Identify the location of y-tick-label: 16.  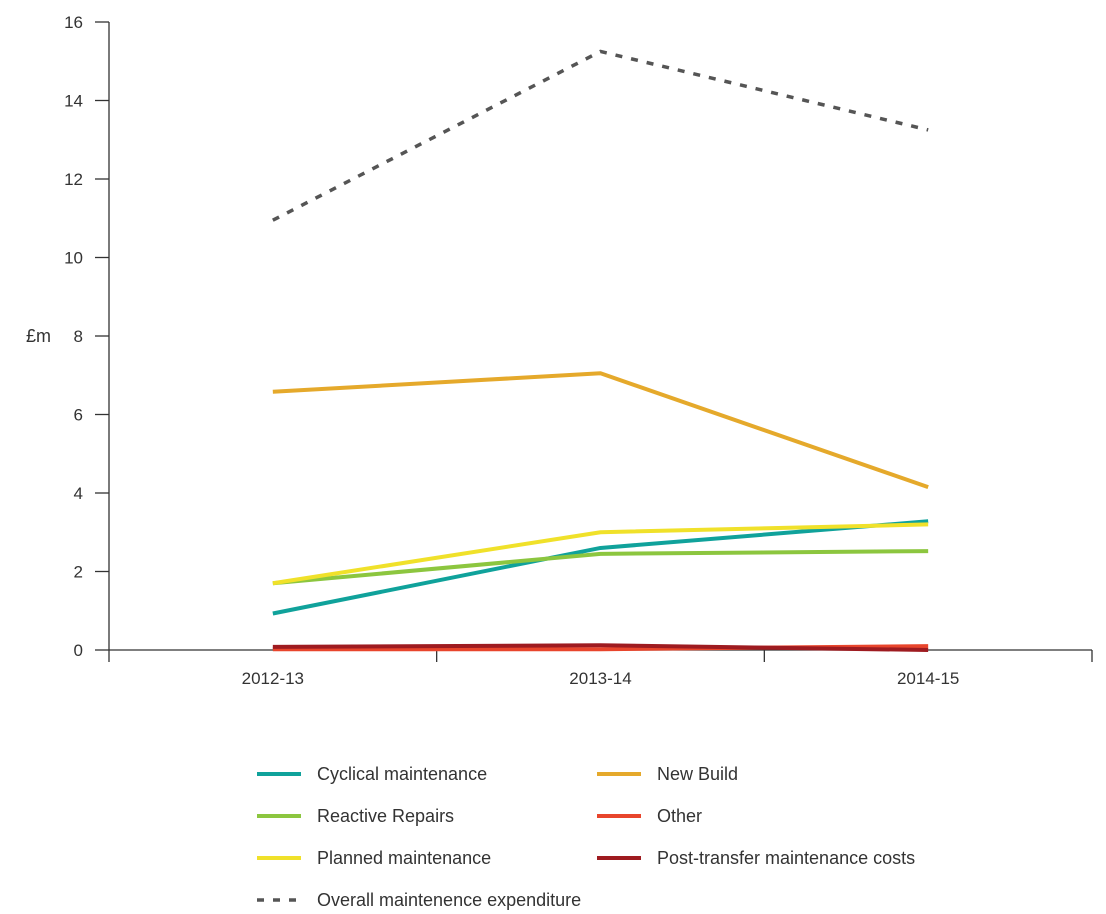
(73, 22).